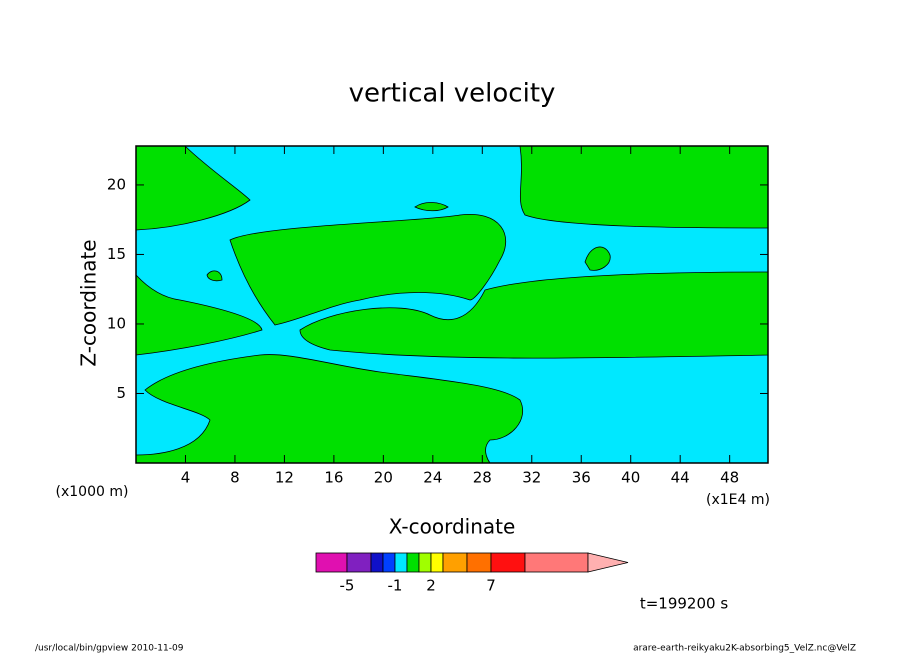 The image size is (904, 654). What do you see at coordinates (581, 478) in the screenshot?
I see `x-tick-label: 36` at bounding box center [581, 478].